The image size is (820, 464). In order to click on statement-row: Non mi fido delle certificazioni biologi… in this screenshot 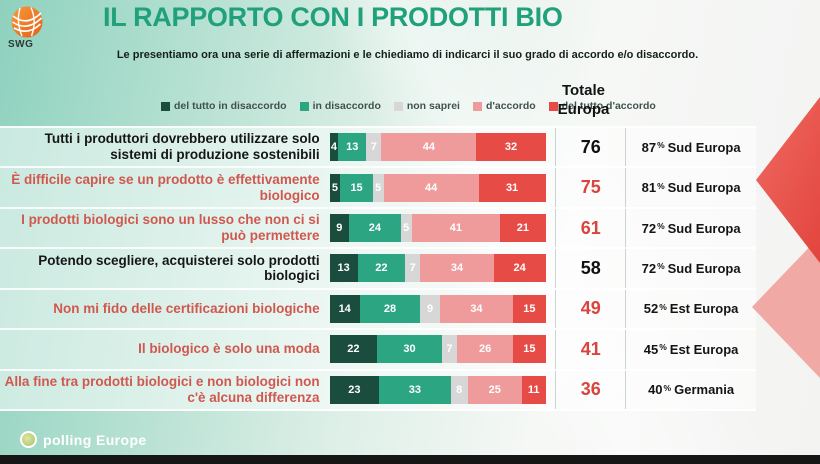, I will do `click(378, 310)`.